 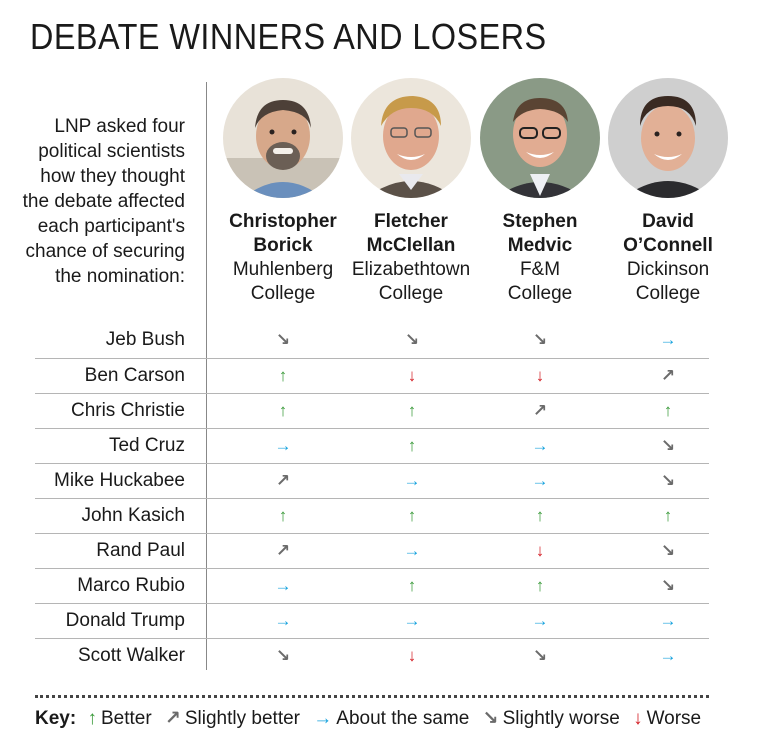 What do you see at coordinates (126, 718) in the screenshot?
I see `legend-label: Better` at bounding box center [126, 718].